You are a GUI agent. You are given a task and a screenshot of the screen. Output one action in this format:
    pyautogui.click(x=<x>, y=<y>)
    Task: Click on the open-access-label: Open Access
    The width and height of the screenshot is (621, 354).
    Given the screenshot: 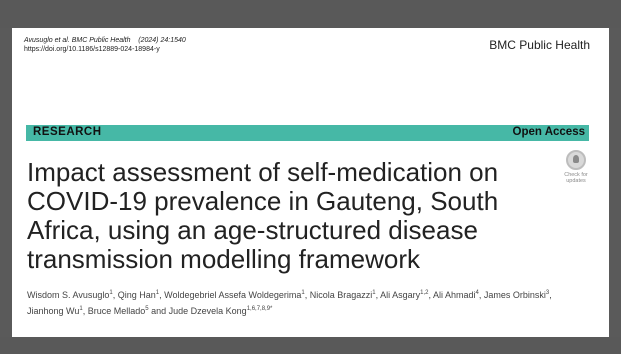 What is the action you would take?
    pyautogui.click(x=548, y=132)
    